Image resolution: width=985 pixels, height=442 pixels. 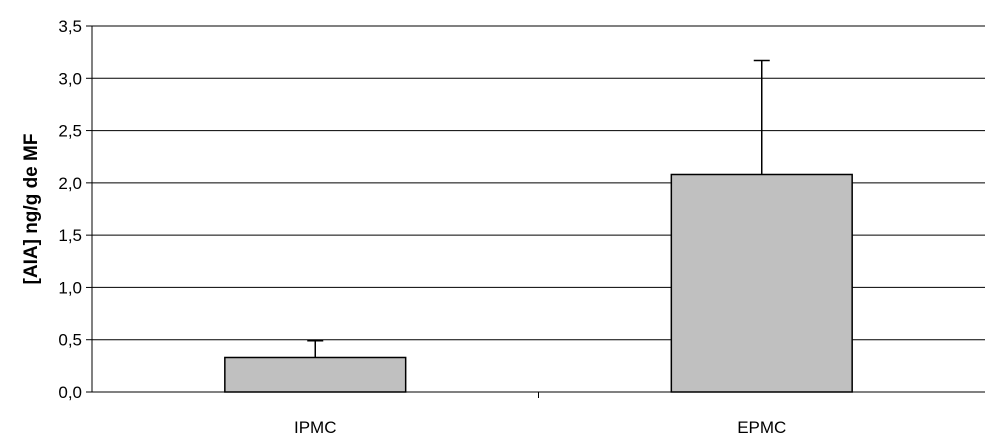 What do you see at coordinates (70, 392) in the screenshot?
I see `y-tick-label: 0,0` at bounding box center [70, 392].